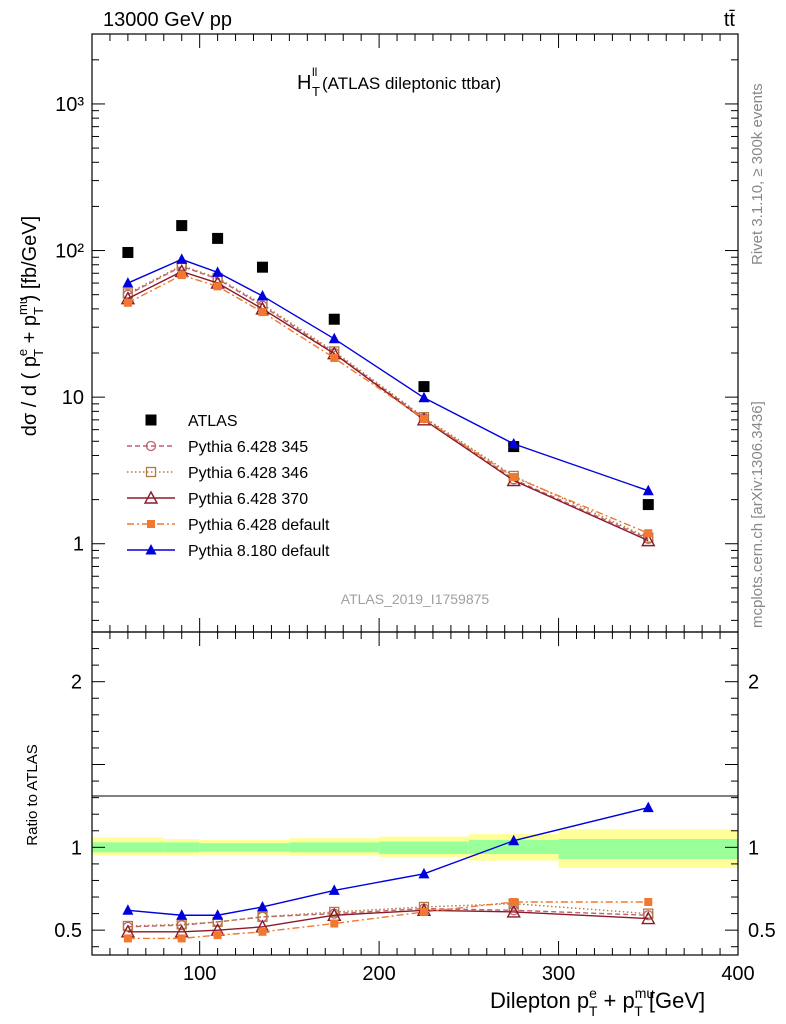 Image resolution: width=786 pixels, height=1024 pixels. Describe the element at coordinates (69, 105) in the screenshot. I see `main-y-tick-label: 10³` at that location.